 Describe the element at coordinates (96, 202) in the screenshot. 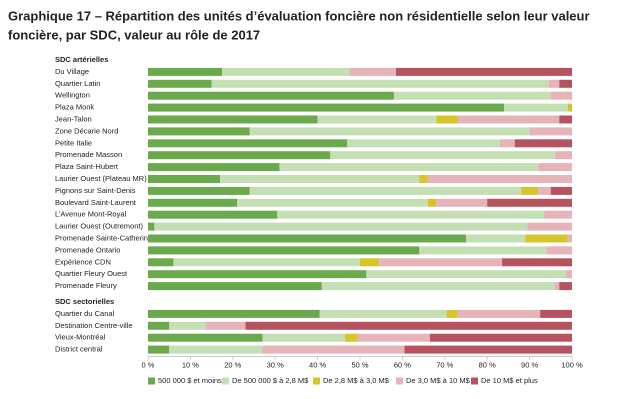

I see `y-tick-label: Boulevard Saint-Laurent` at that location.